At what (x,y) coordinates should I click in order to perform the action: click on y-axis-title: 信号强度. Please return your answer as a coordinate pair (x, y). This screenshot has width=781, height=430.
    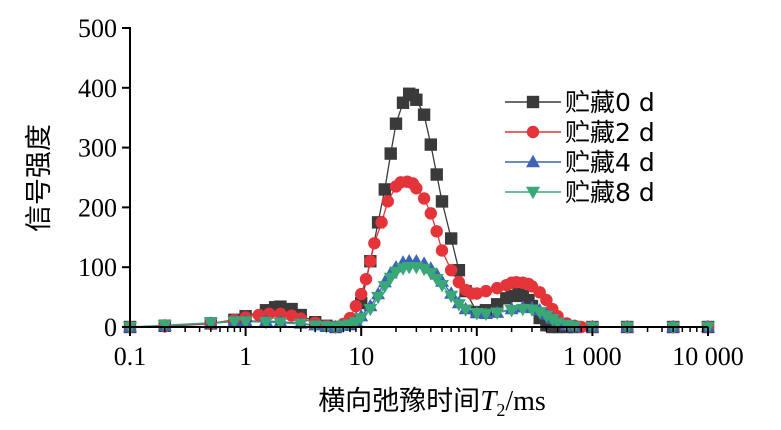
    Looking at the image, I should click on (39, 178).